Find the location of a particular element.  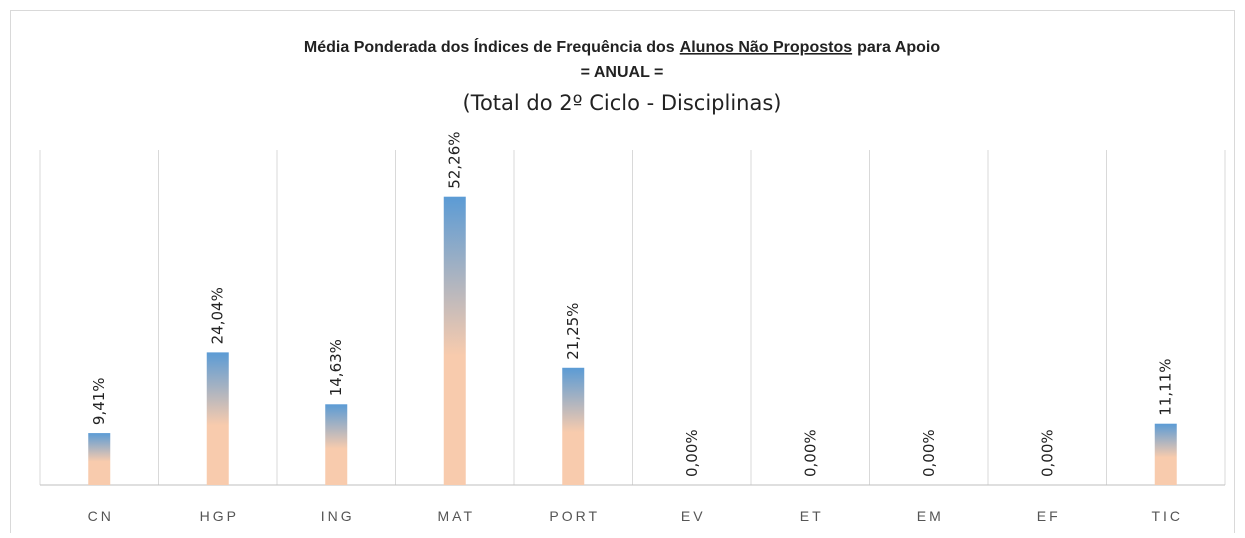

chart-subtitle: (Total do 2º Ciclo - Disciplinas) is located at coordinates (622, 103).